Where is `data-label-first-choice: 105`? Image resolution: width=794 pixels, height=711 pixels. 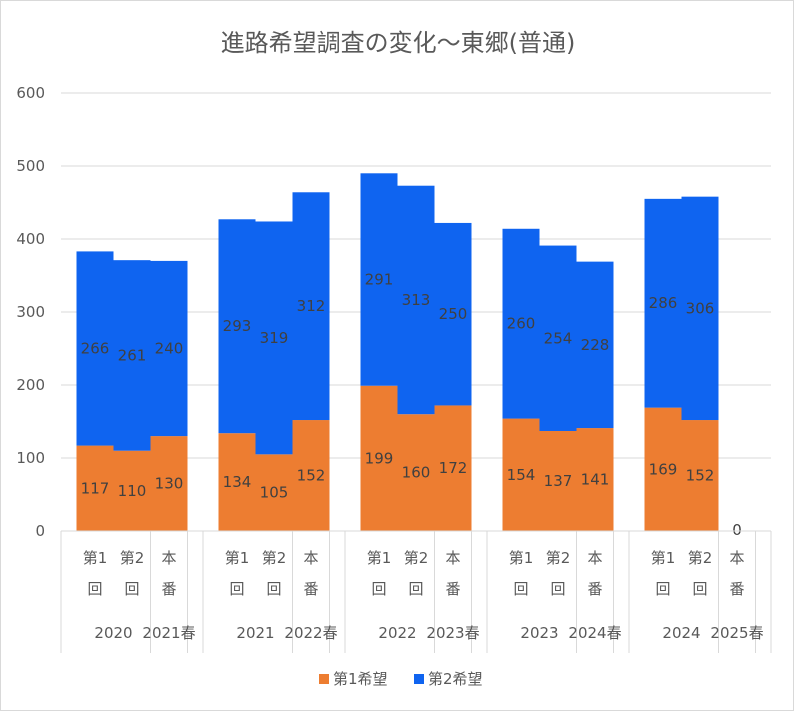 data-label-first-choice: 105 is located at coordinates (274, 493).